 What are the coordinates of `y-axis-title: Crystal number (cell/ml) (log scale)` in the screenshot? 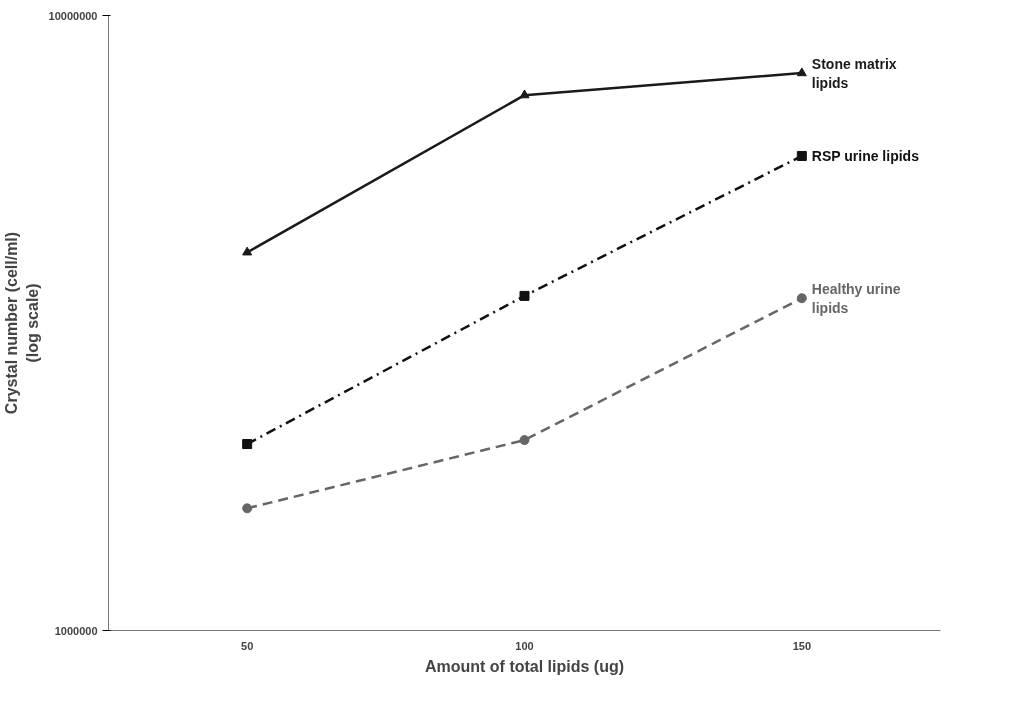 It's located at (22, 323).